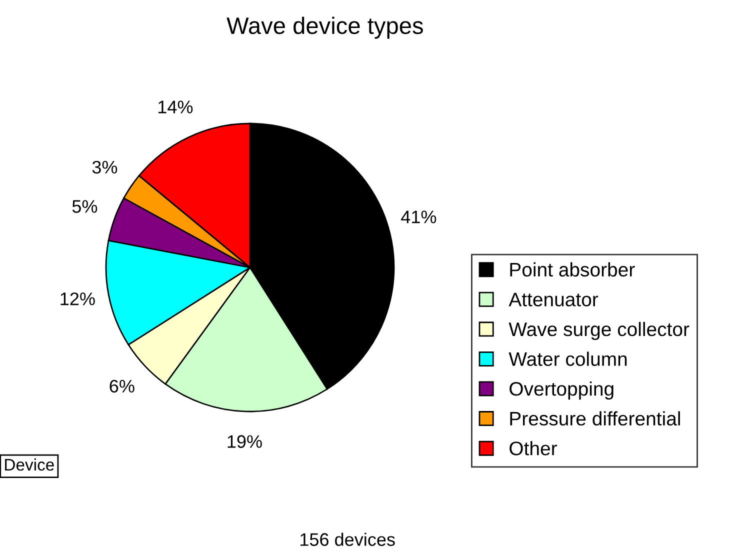 The width and height of the screenshot is (739, 555). I want to click on text: 156 devices, so click(347, 539).